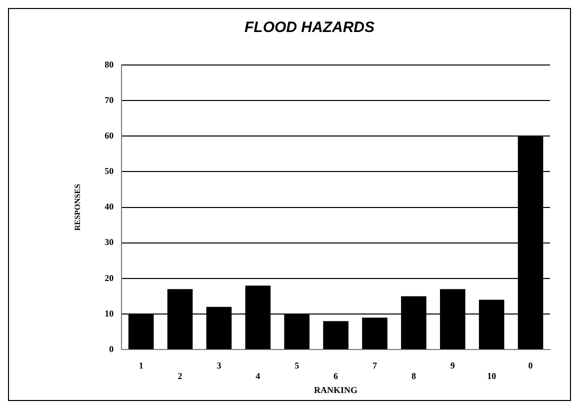 The image size is (579, 409). What do you see at coordinates (309, 27) in the screenshot?
I see `chart-title: FLOOD HAZARDS` at bounding box center [309, 27].